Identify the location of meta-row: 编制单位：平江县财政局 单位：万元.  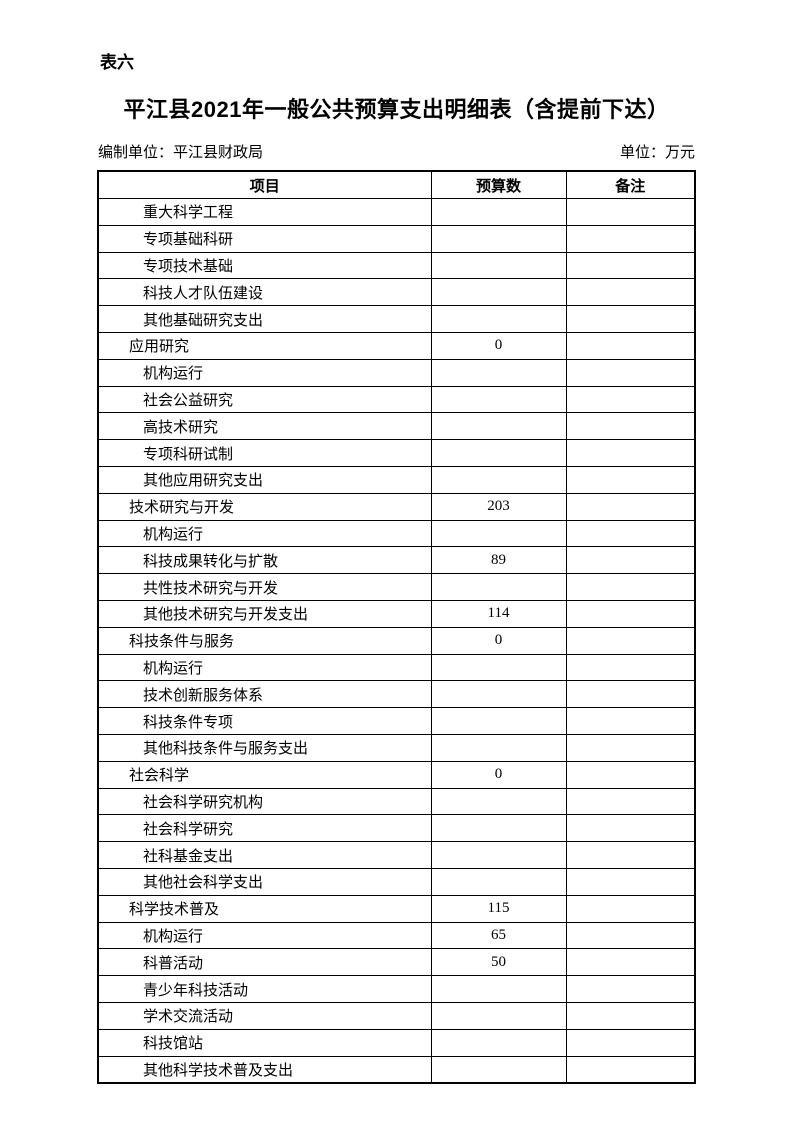
(396, 151).